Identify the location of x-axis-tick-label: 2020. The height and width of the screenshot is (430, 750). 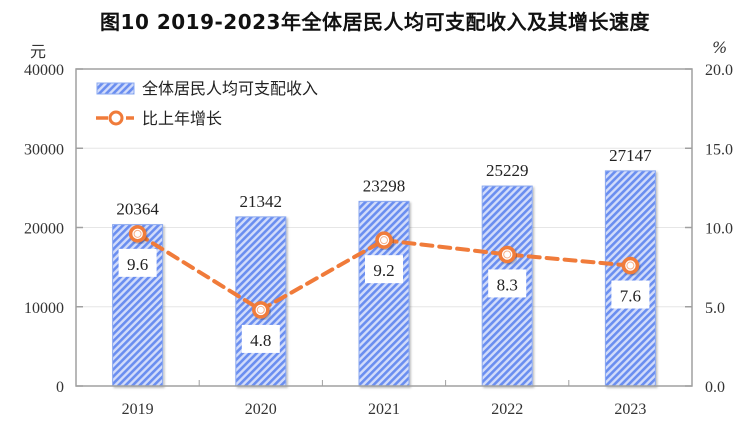
(261, 409).